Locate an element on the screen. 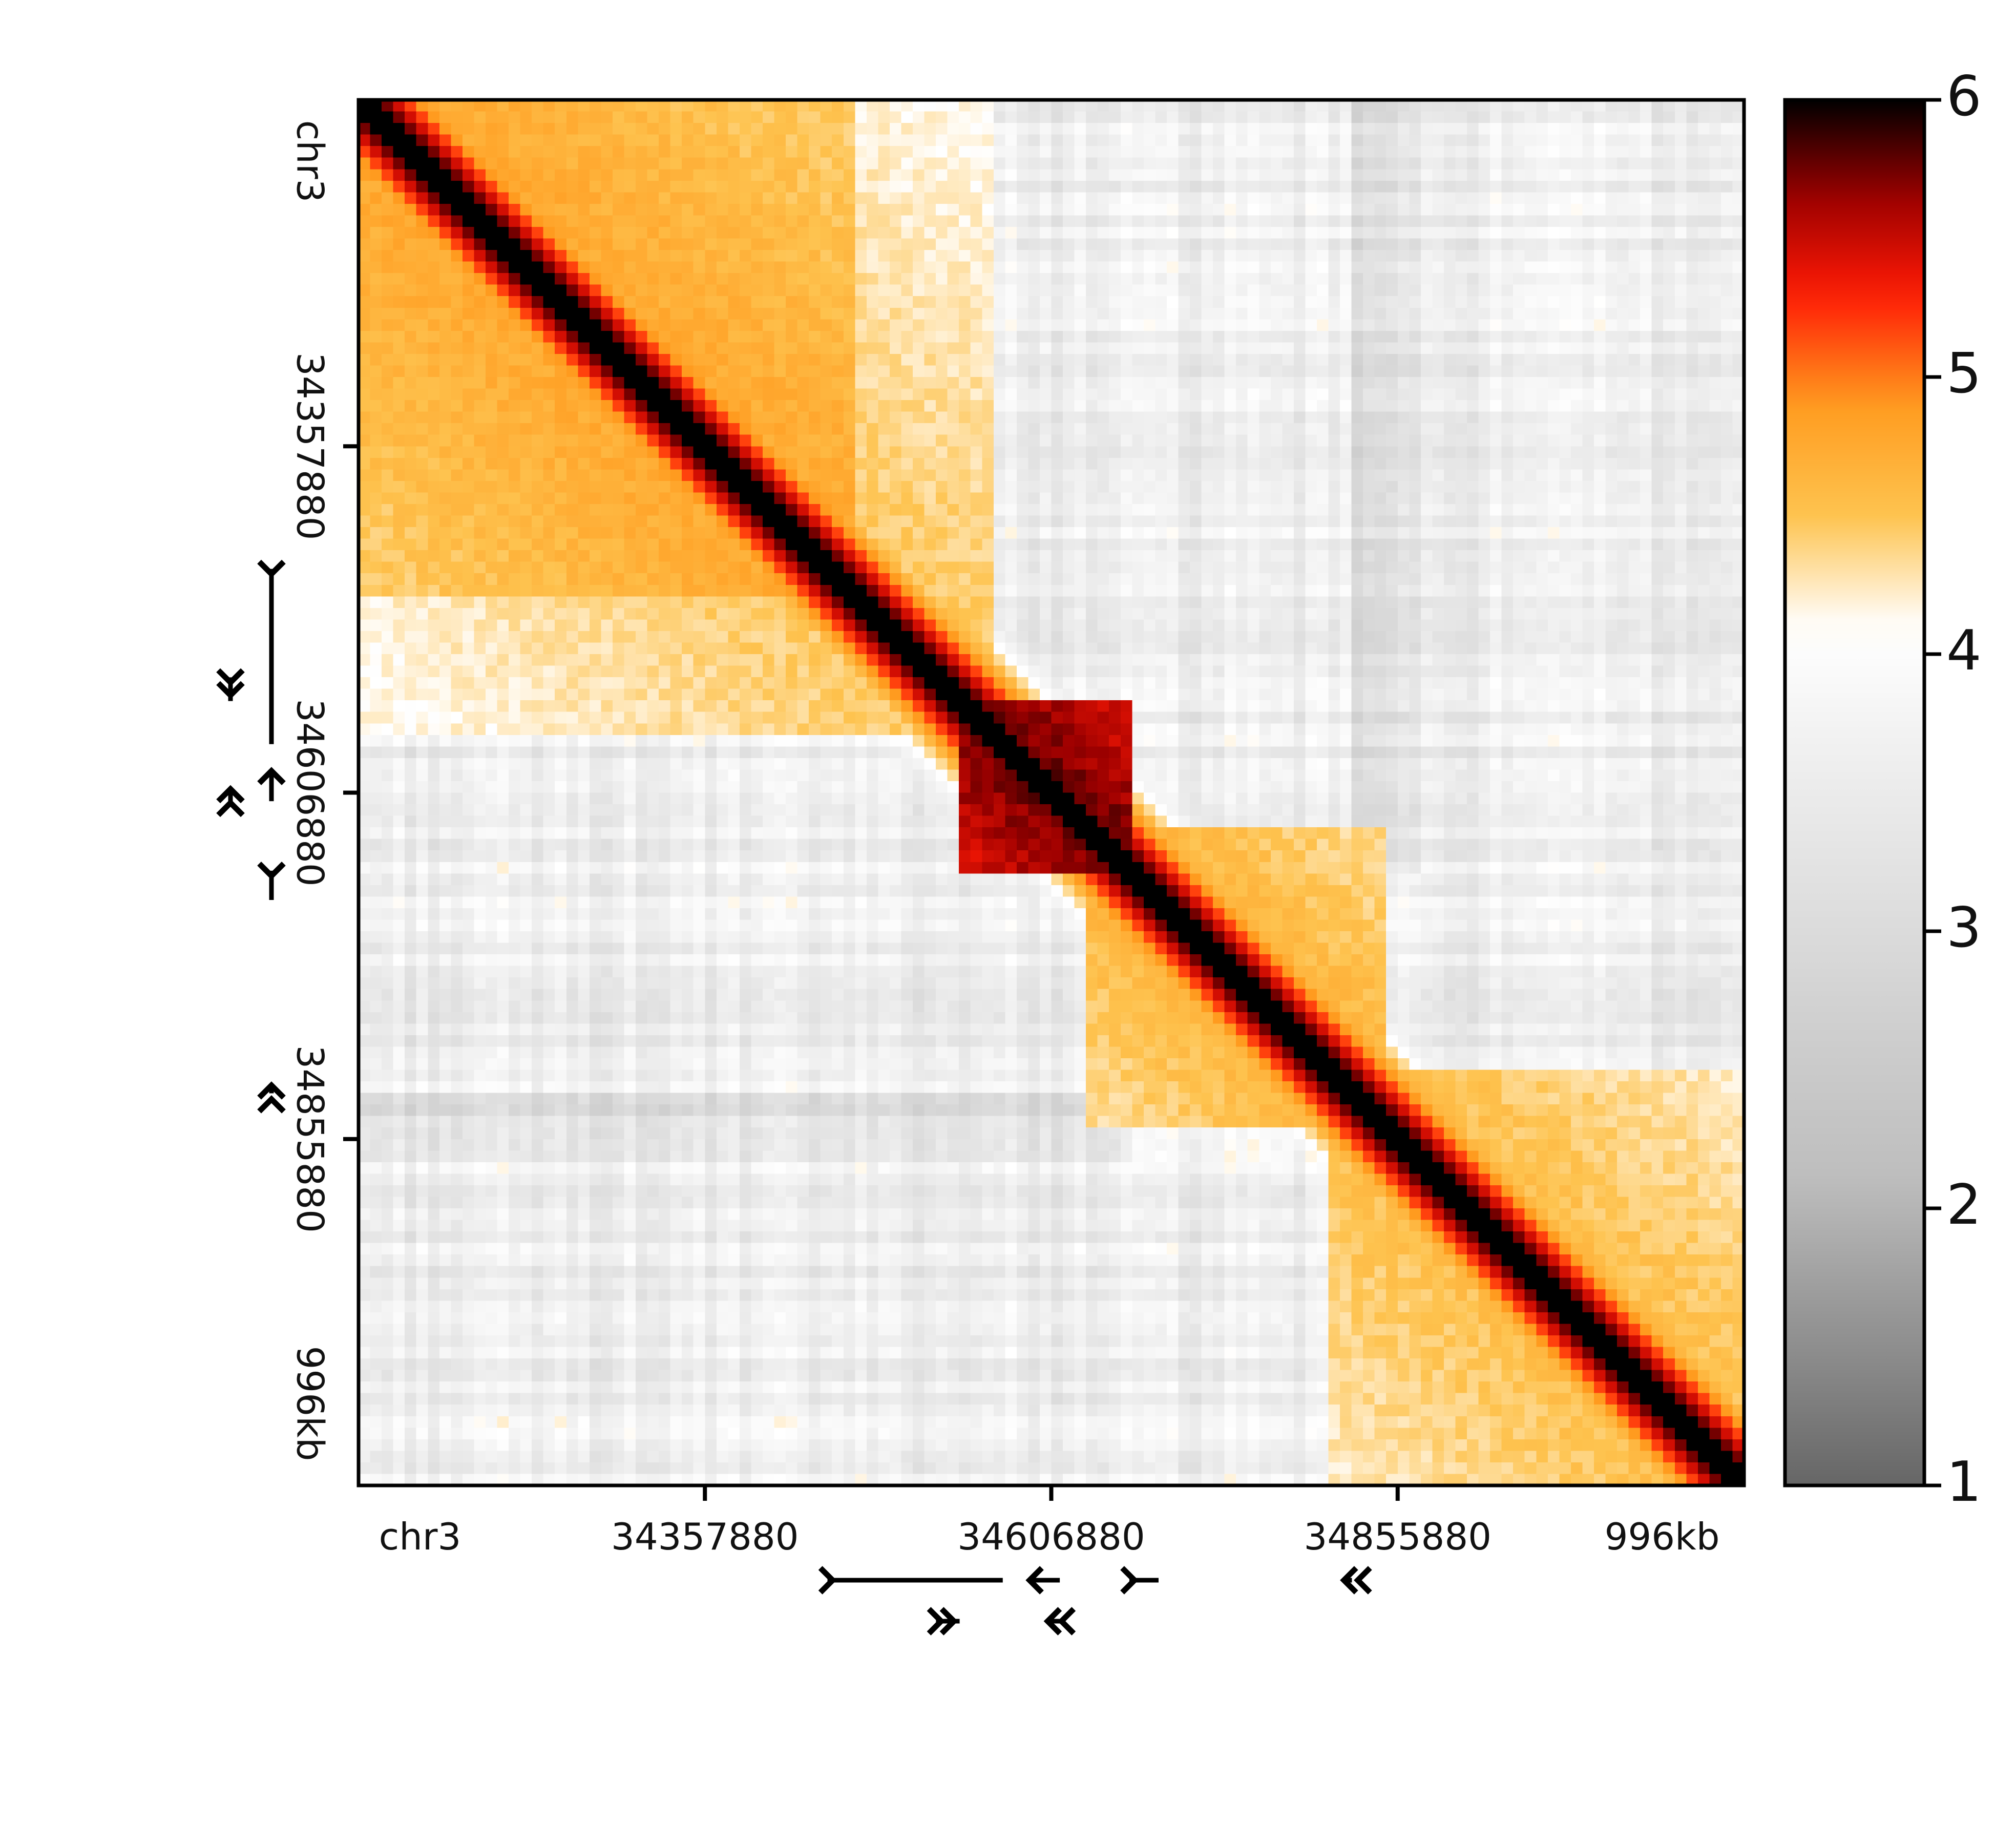  colorbar-tick-label-3: 3 is located at coordinates (1964, 928).